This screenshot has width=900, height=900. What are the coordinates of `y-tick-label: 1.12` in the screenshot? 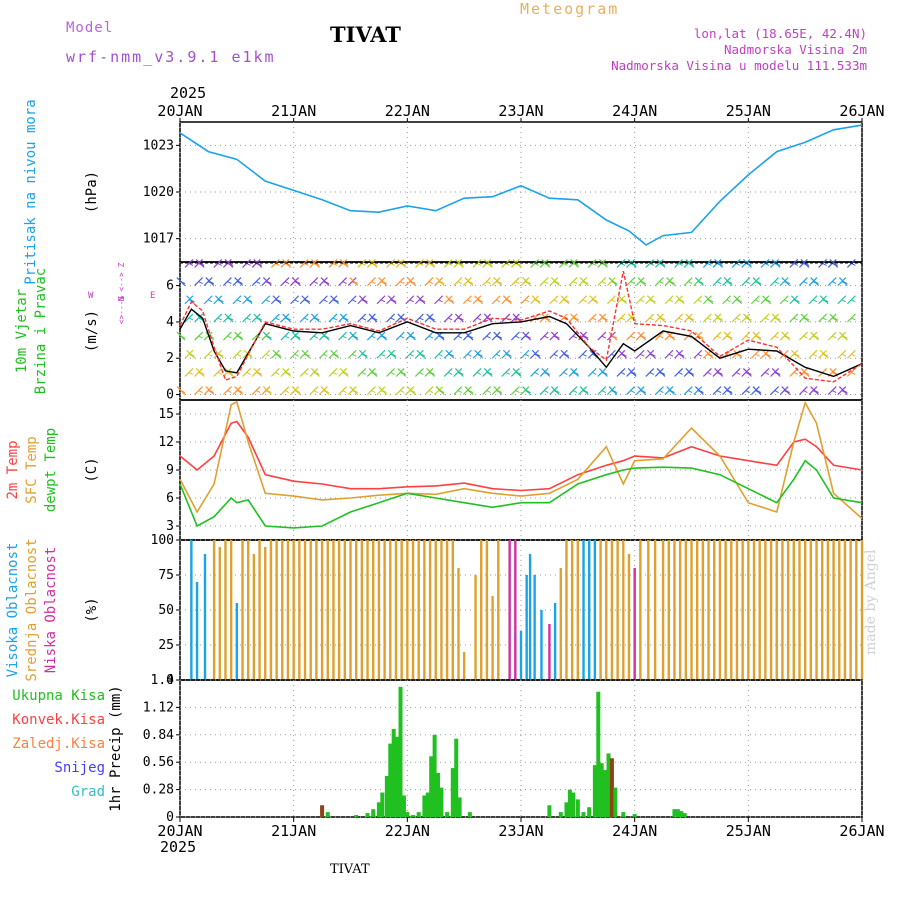 It's located at (158, 707).